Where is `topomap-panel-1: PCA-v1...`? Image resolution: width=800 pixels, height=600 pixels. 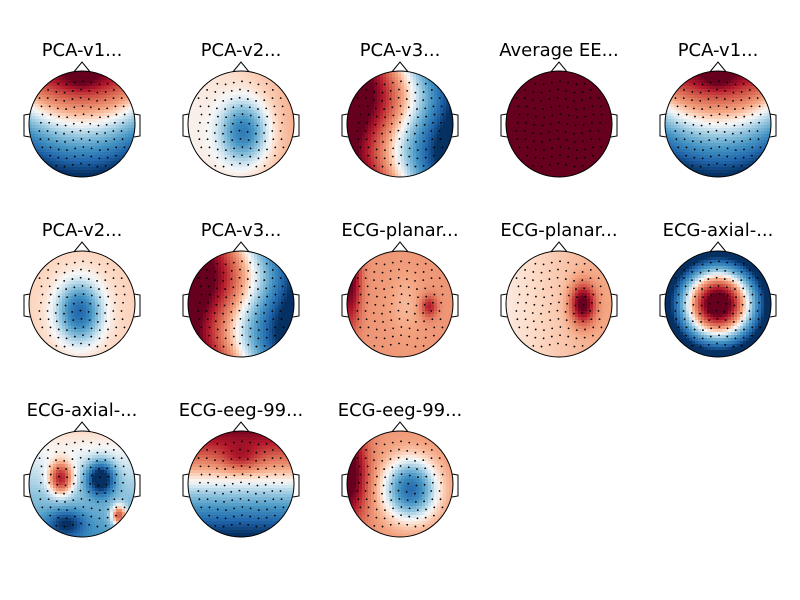 topomap-panel-1: PCA-v1... is located at coordinates (82, 109).